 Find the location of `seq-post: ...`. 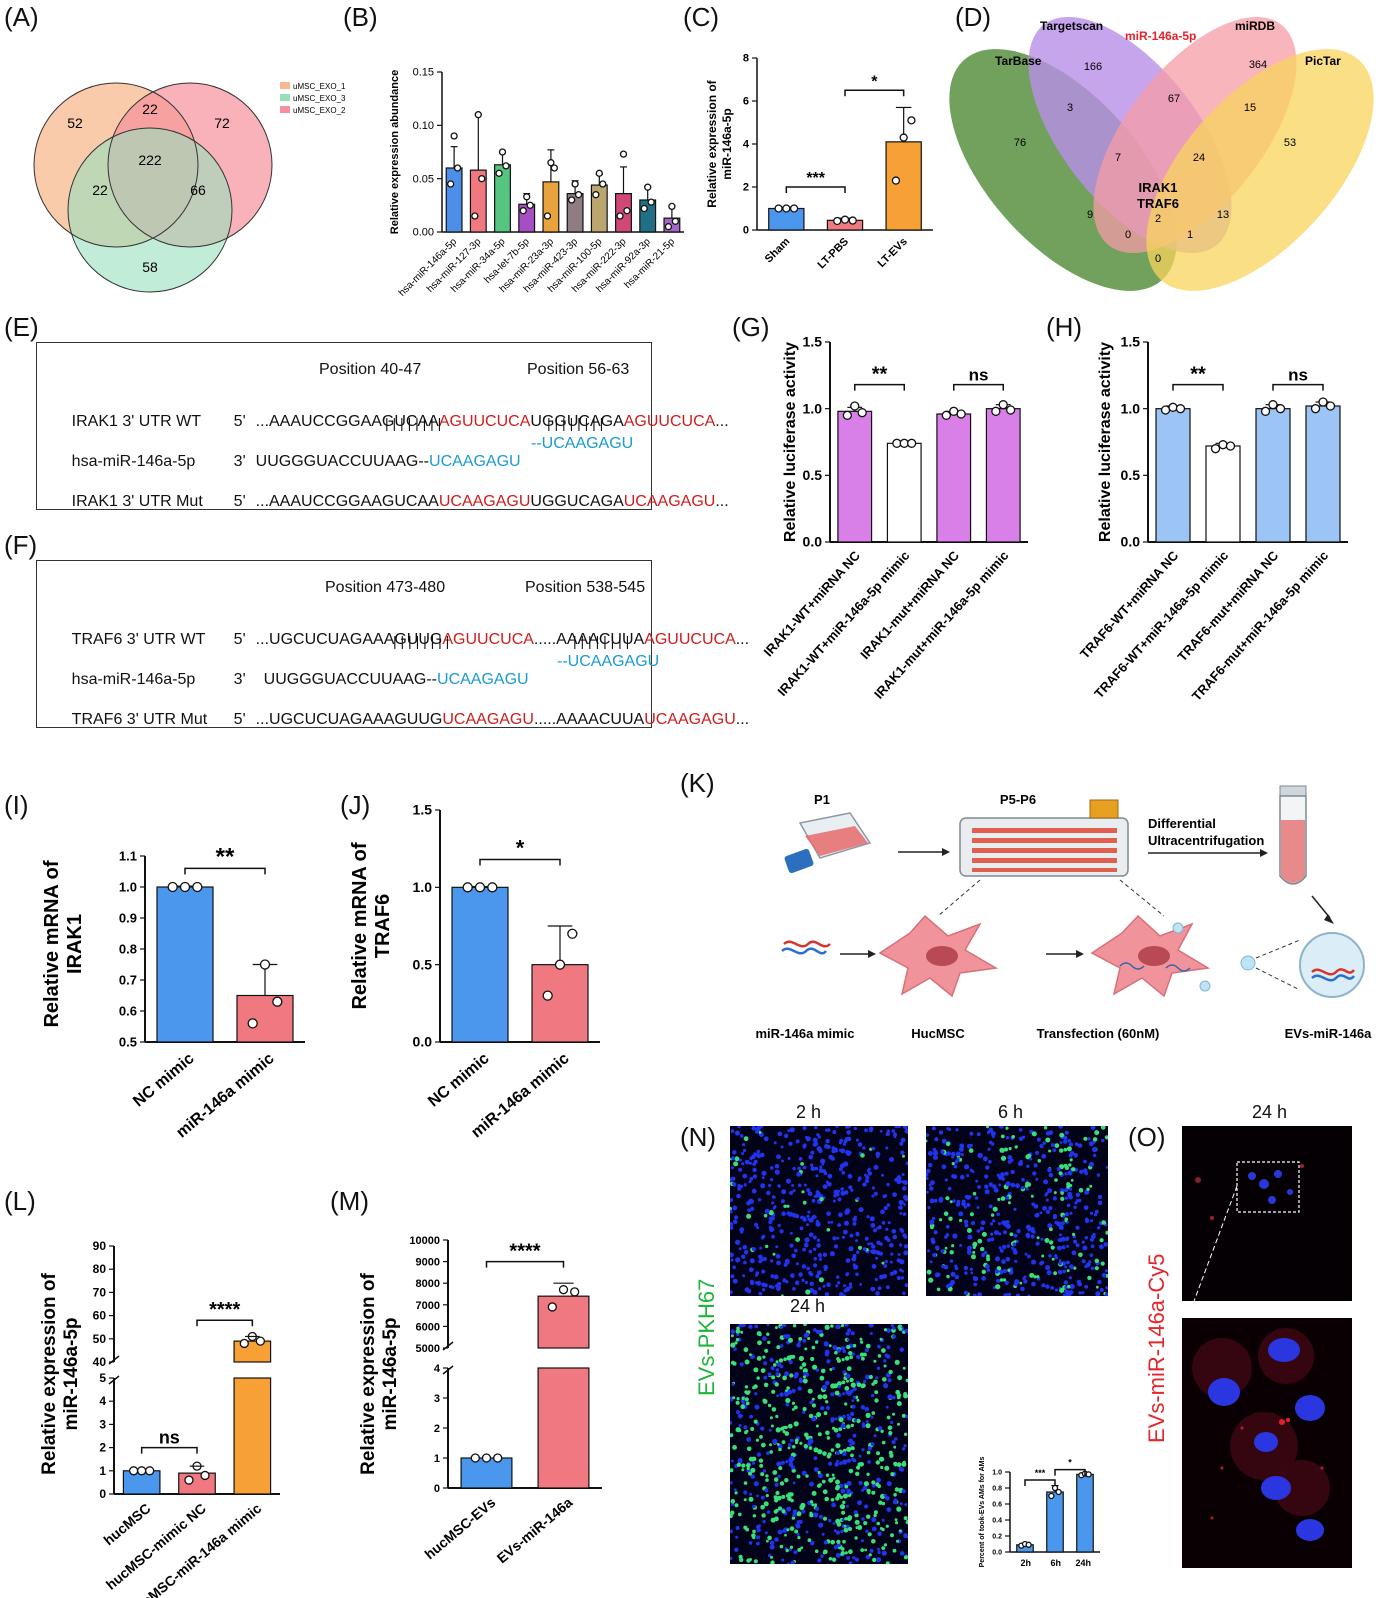

seq-post: ... is located at coordinates (722, 501).